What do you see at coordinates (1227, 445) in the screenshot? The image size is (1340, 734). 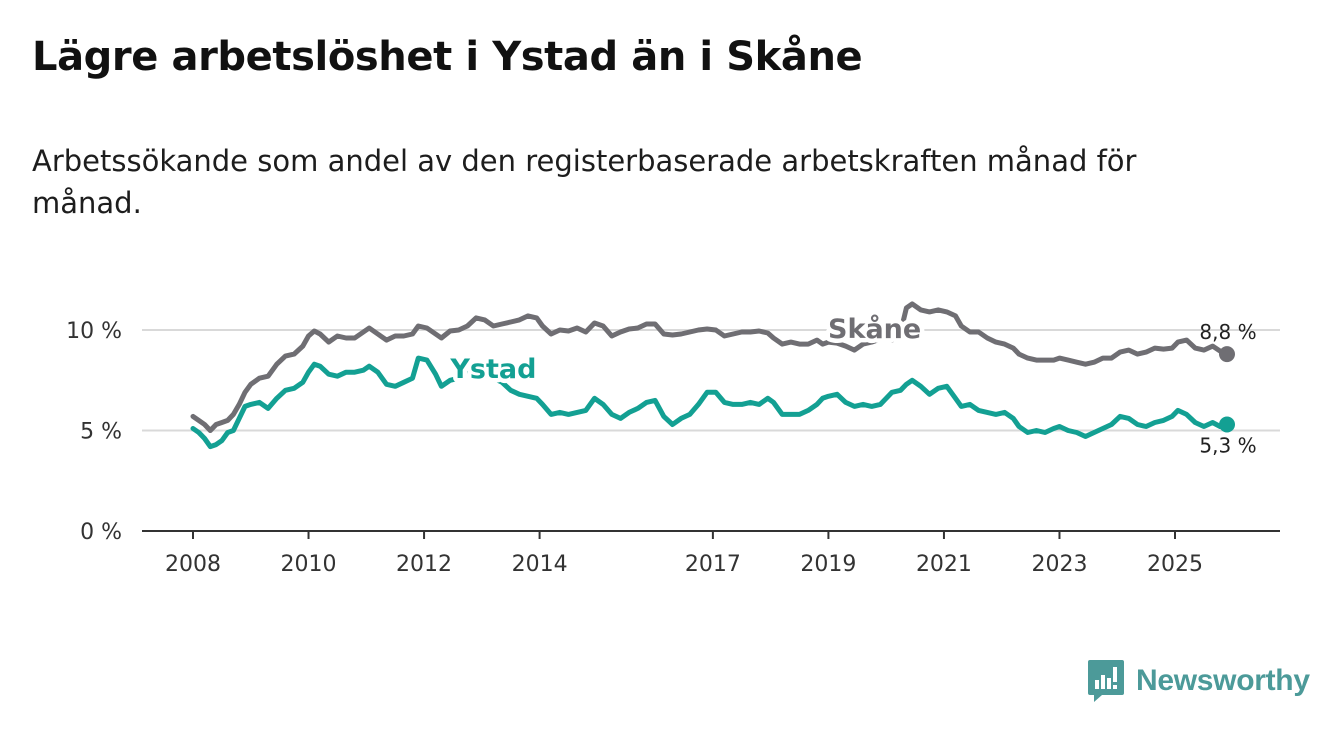 I see `end-value-label: 5,3 %` at bounding box center [1227, 445].